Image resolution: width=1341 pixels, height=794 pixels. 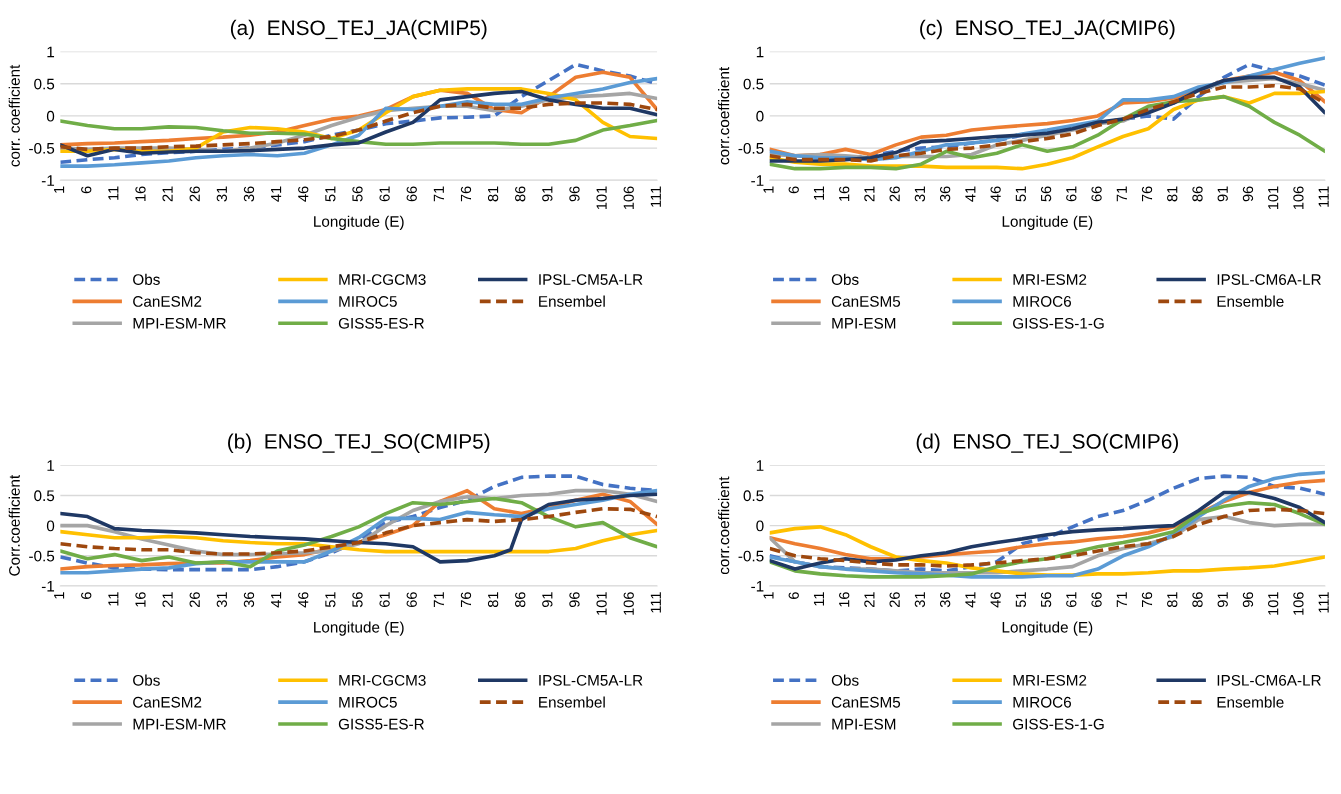 I want to click on chart-title: (b) ENSO_TEJ_SO(CMIP5), so click(x=359, y=443).